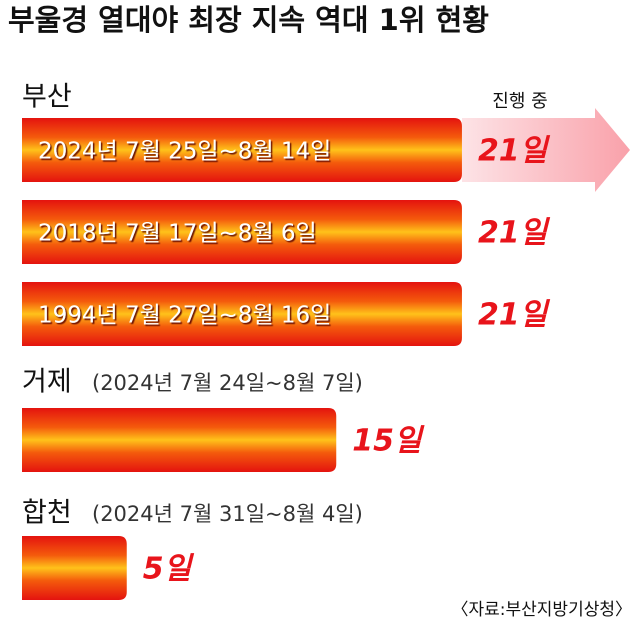 The width and height of the screenshot is (640, 629). I want to click on period-label: (2024년 7월 24일~8월 7일), so click(227, 383).